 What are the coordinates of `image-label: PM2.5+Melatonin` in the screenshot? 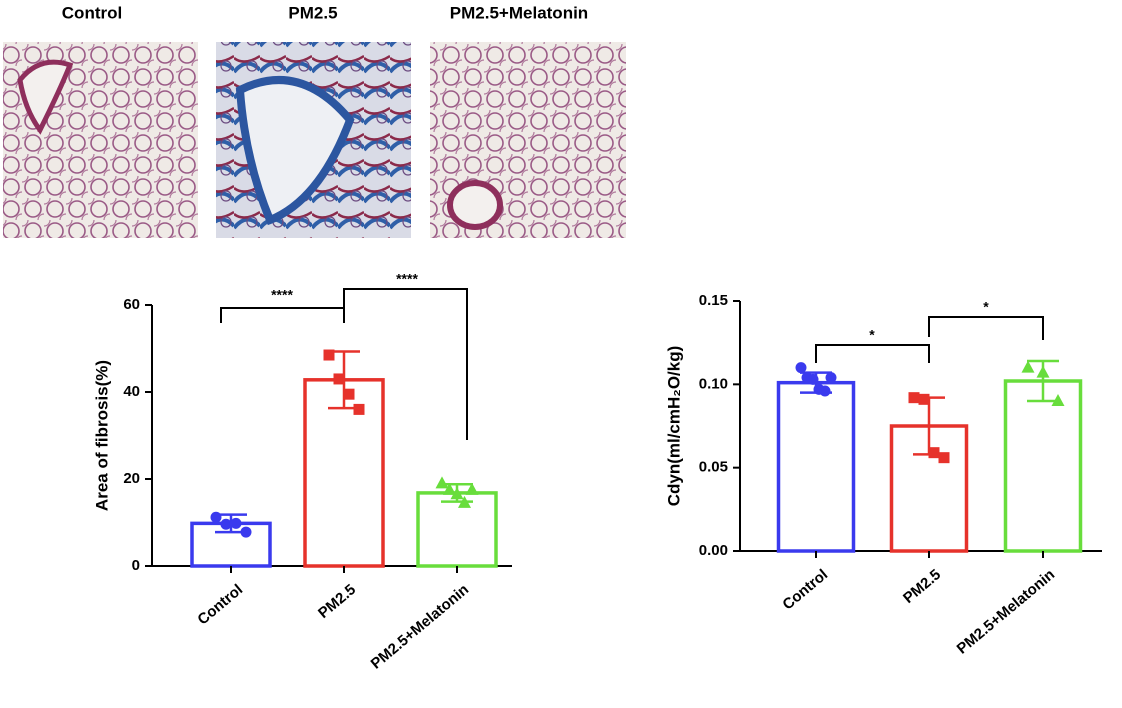 It's located at (519, 12).